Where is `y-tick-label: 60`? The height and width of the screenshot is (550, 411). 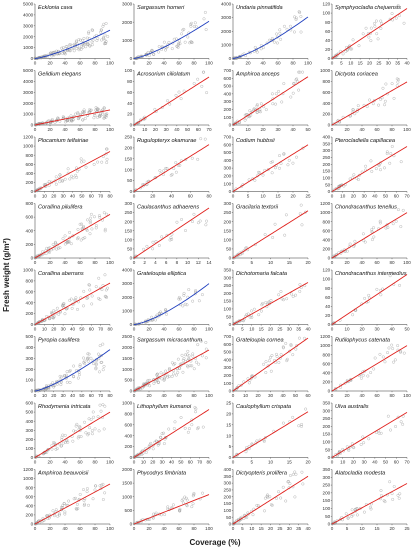 y-tick-label: 60 is located at coordinates (328, 31).